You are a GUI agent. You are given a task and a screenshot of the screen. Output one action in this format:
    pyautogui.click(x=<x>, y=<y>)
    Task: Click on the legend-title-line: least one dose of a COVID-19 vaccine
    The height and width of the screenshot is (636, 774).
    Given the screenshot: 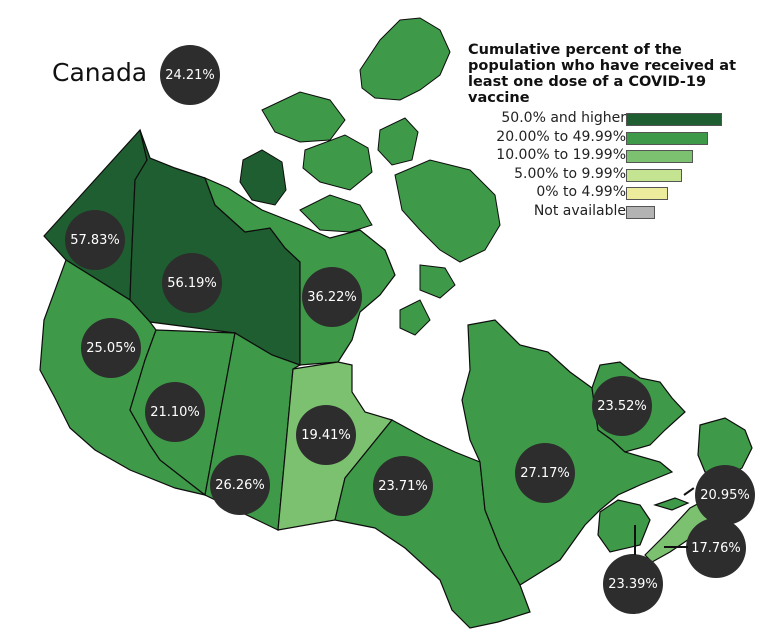 What is the action you would take?
    pyautogui.click(x=587, y=90)
    